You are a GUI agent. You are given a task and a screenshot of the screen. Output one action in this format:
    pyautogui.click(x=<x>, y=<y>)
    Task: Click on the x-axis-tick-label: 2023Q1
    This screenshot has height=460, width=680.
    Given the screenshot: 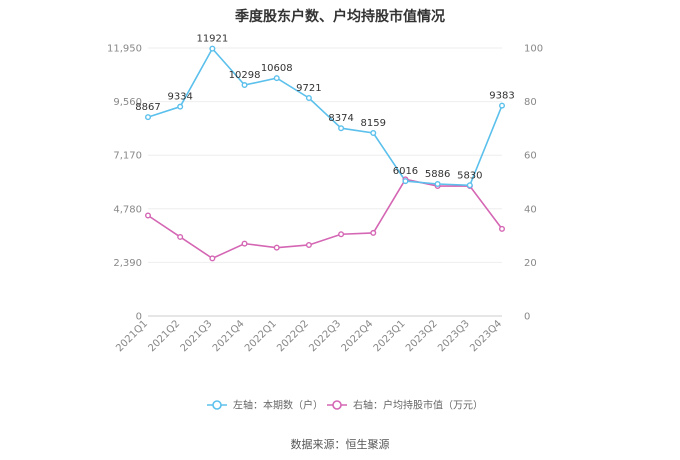 What is the action you would take?
    pyautogui.click(x=390, y=336)
    